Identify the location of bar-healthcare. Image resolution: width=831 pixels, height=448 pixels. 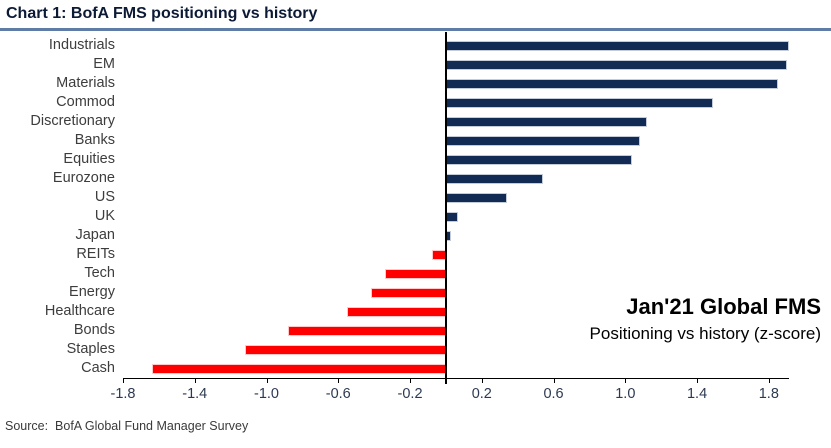
(396, 311).